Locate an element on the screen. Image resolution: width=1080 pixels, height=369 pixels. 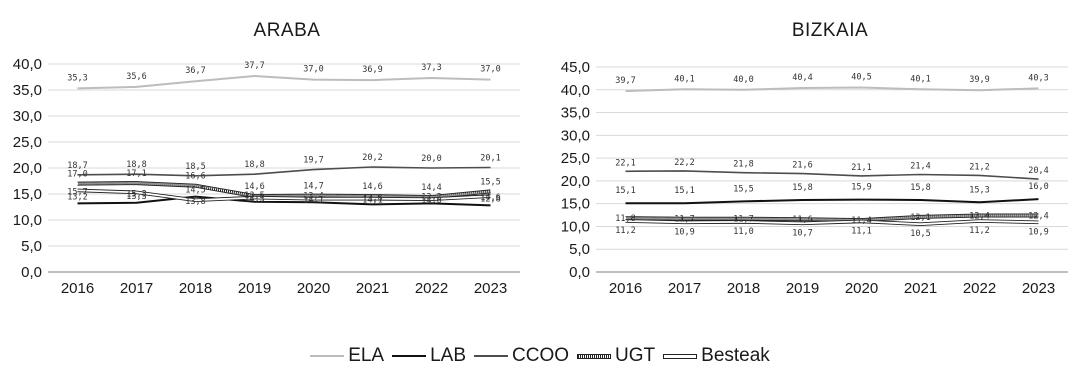
data-label-bizkaia-ccoo-2020: 21,1 is located at coordinates (861, 168).